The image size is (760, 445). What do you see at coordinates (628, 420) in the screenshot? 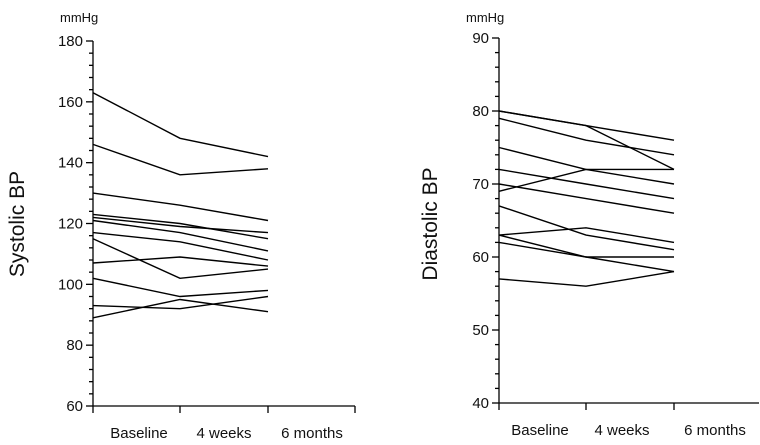
I see `diastolic-x-ticks: Baseline 4 weeks 6 months` at bounding box center [628, 420].